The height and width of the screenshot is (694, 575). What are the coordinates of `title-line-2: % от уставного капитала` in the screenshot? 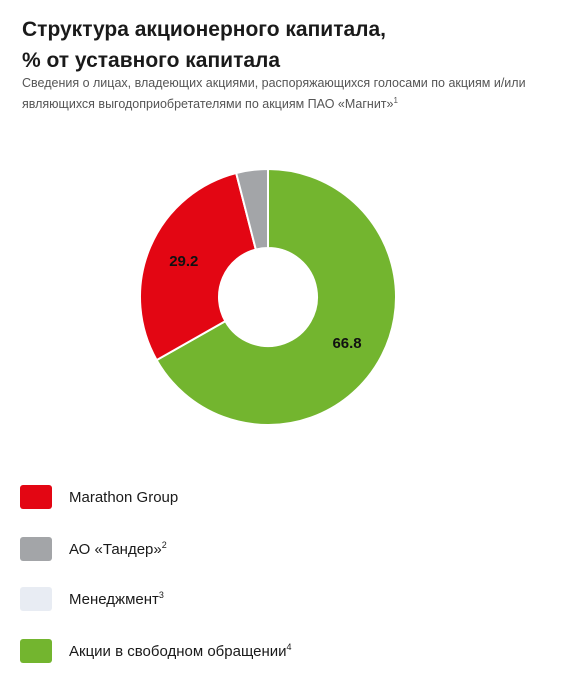 It's located at (151, 60).